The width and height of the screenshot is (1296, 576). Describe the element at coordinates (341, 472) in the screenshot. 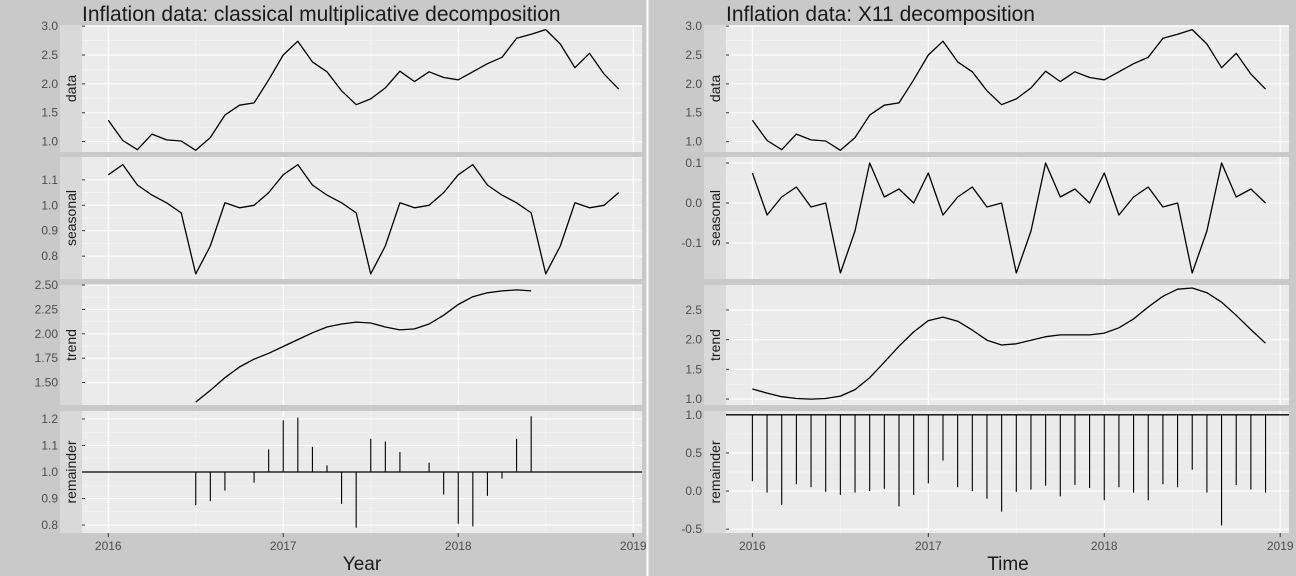

I see `facet-remainder: remainder 0.8 0.9 1.0 1.1 1.2` at that location.